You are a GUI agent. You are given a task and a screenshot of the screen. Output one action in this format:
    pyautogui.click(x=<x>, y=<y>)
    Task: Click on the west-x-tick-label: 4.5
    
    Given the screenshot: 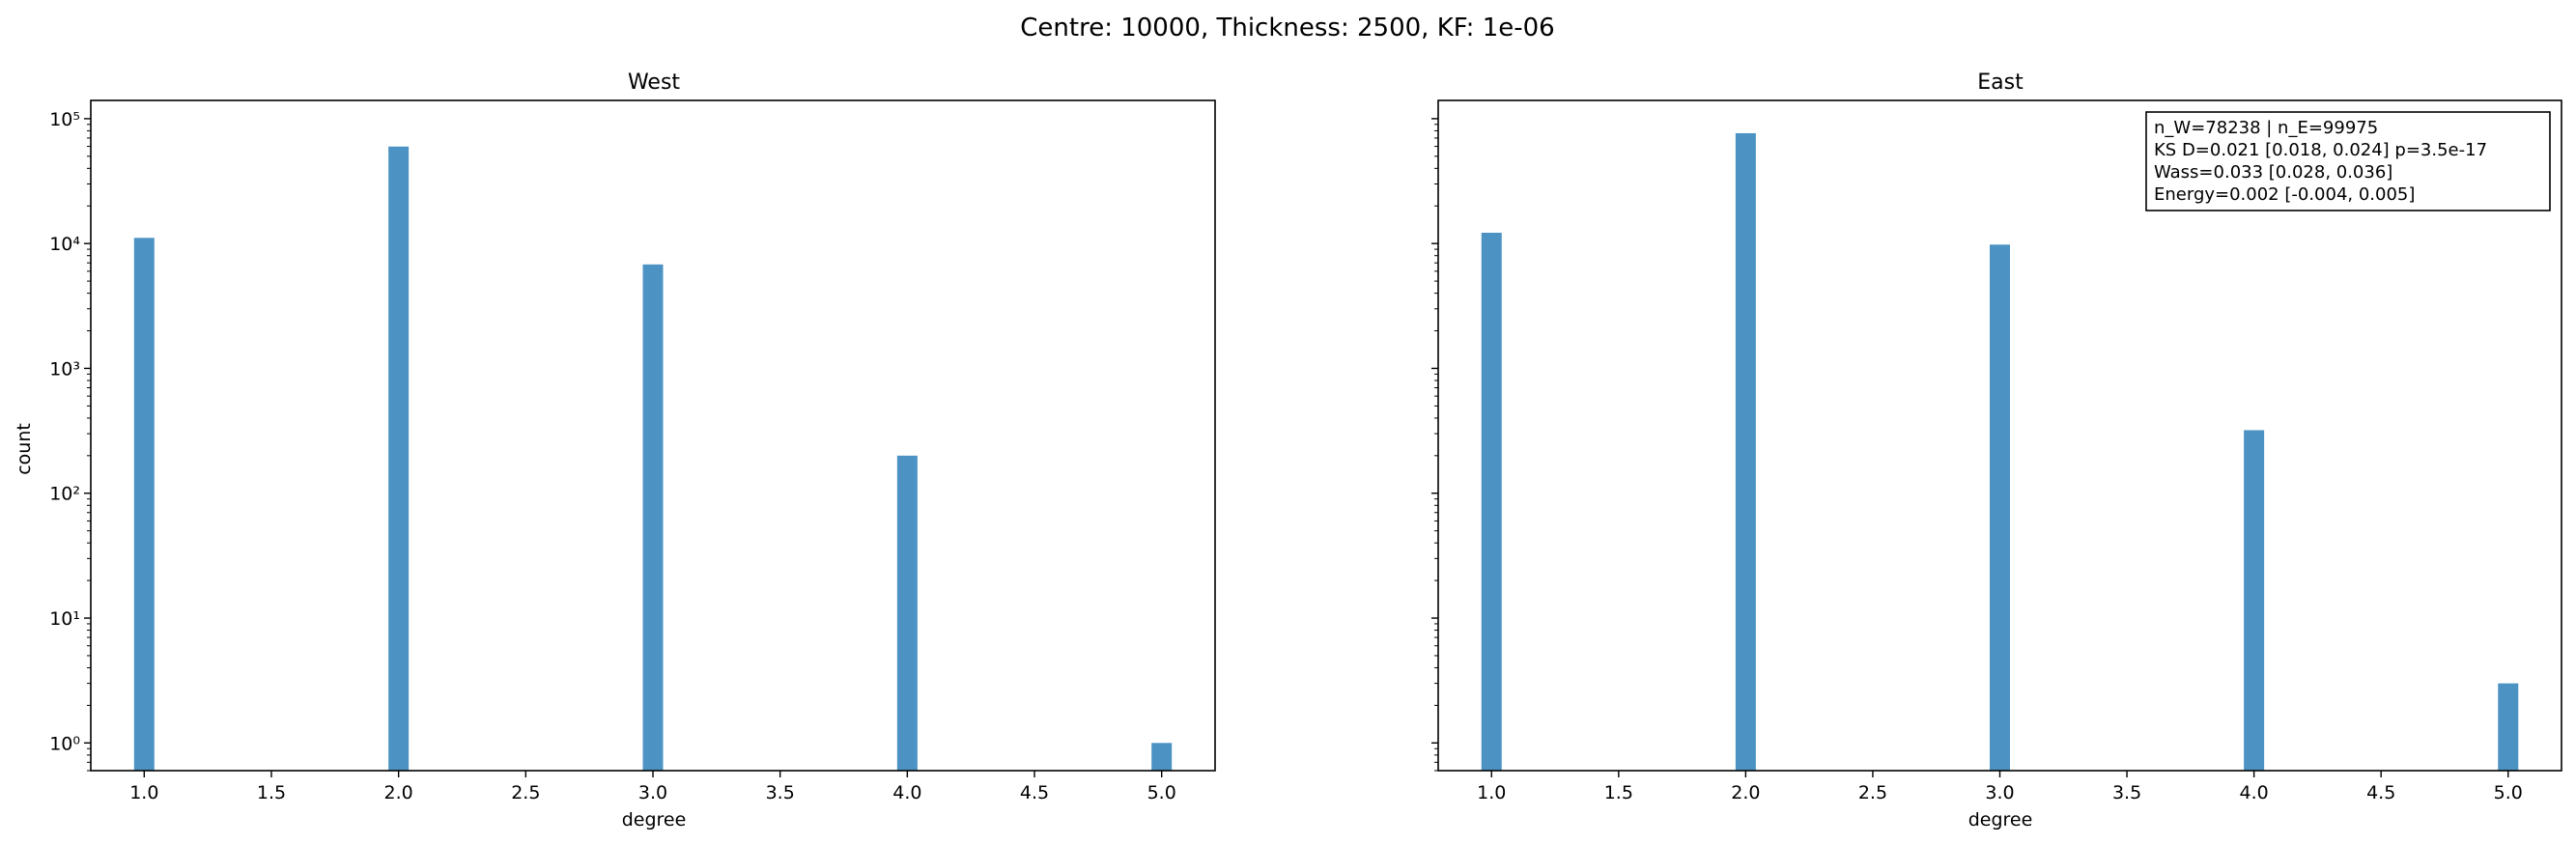 What is the action you would take?
    pyautogui.click(x=1034, y=792)
    